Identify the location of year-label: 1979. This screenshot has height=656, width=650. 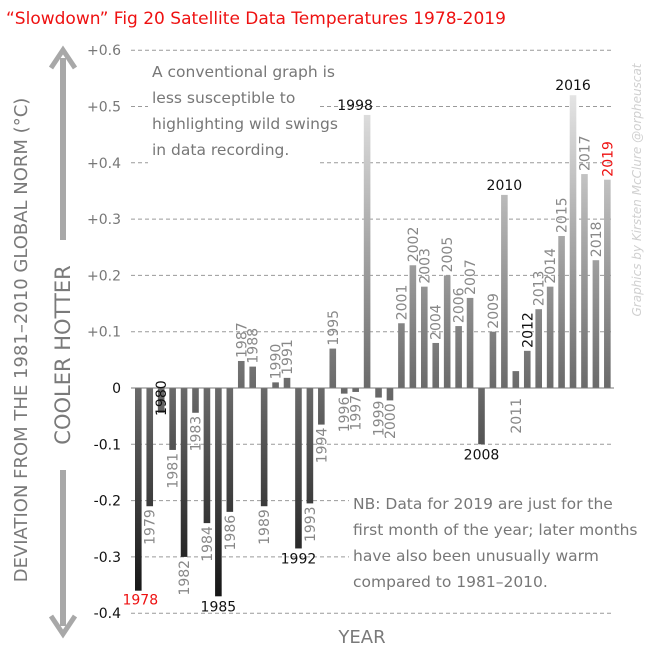
(151, 527).